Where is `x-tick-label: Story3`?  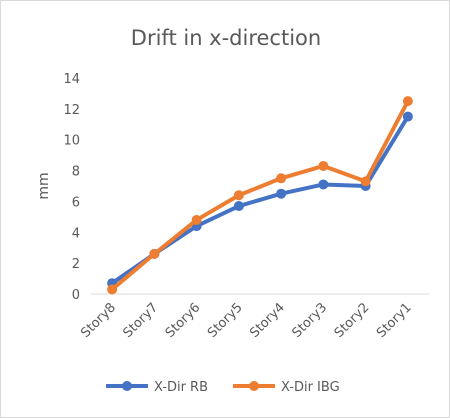 x-tick-label: Story3 is located at coordinates (309, 320).